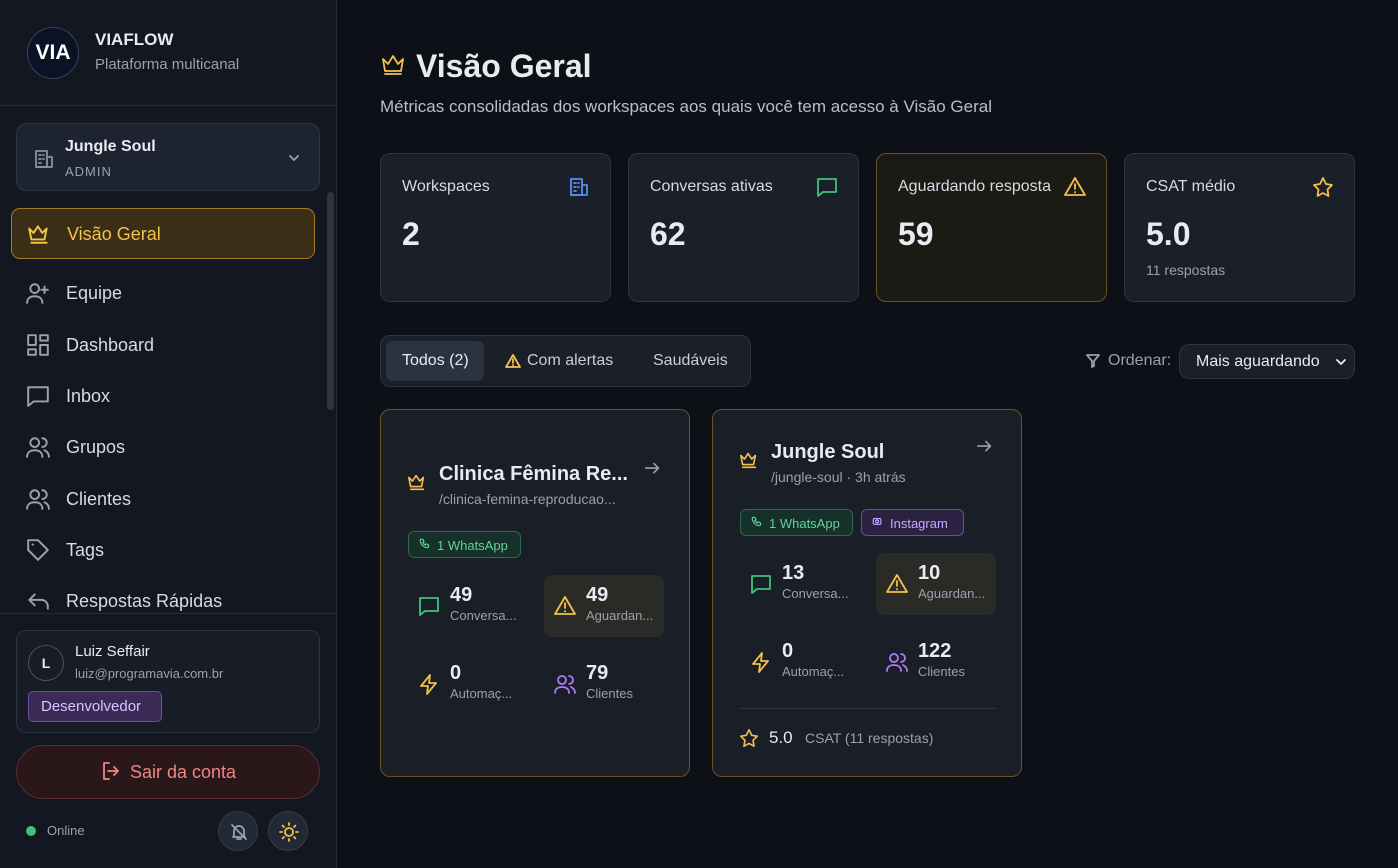  Describe the element at coordinates (929, 573) in the screenshot. I see `metric-value: 10` at that location.